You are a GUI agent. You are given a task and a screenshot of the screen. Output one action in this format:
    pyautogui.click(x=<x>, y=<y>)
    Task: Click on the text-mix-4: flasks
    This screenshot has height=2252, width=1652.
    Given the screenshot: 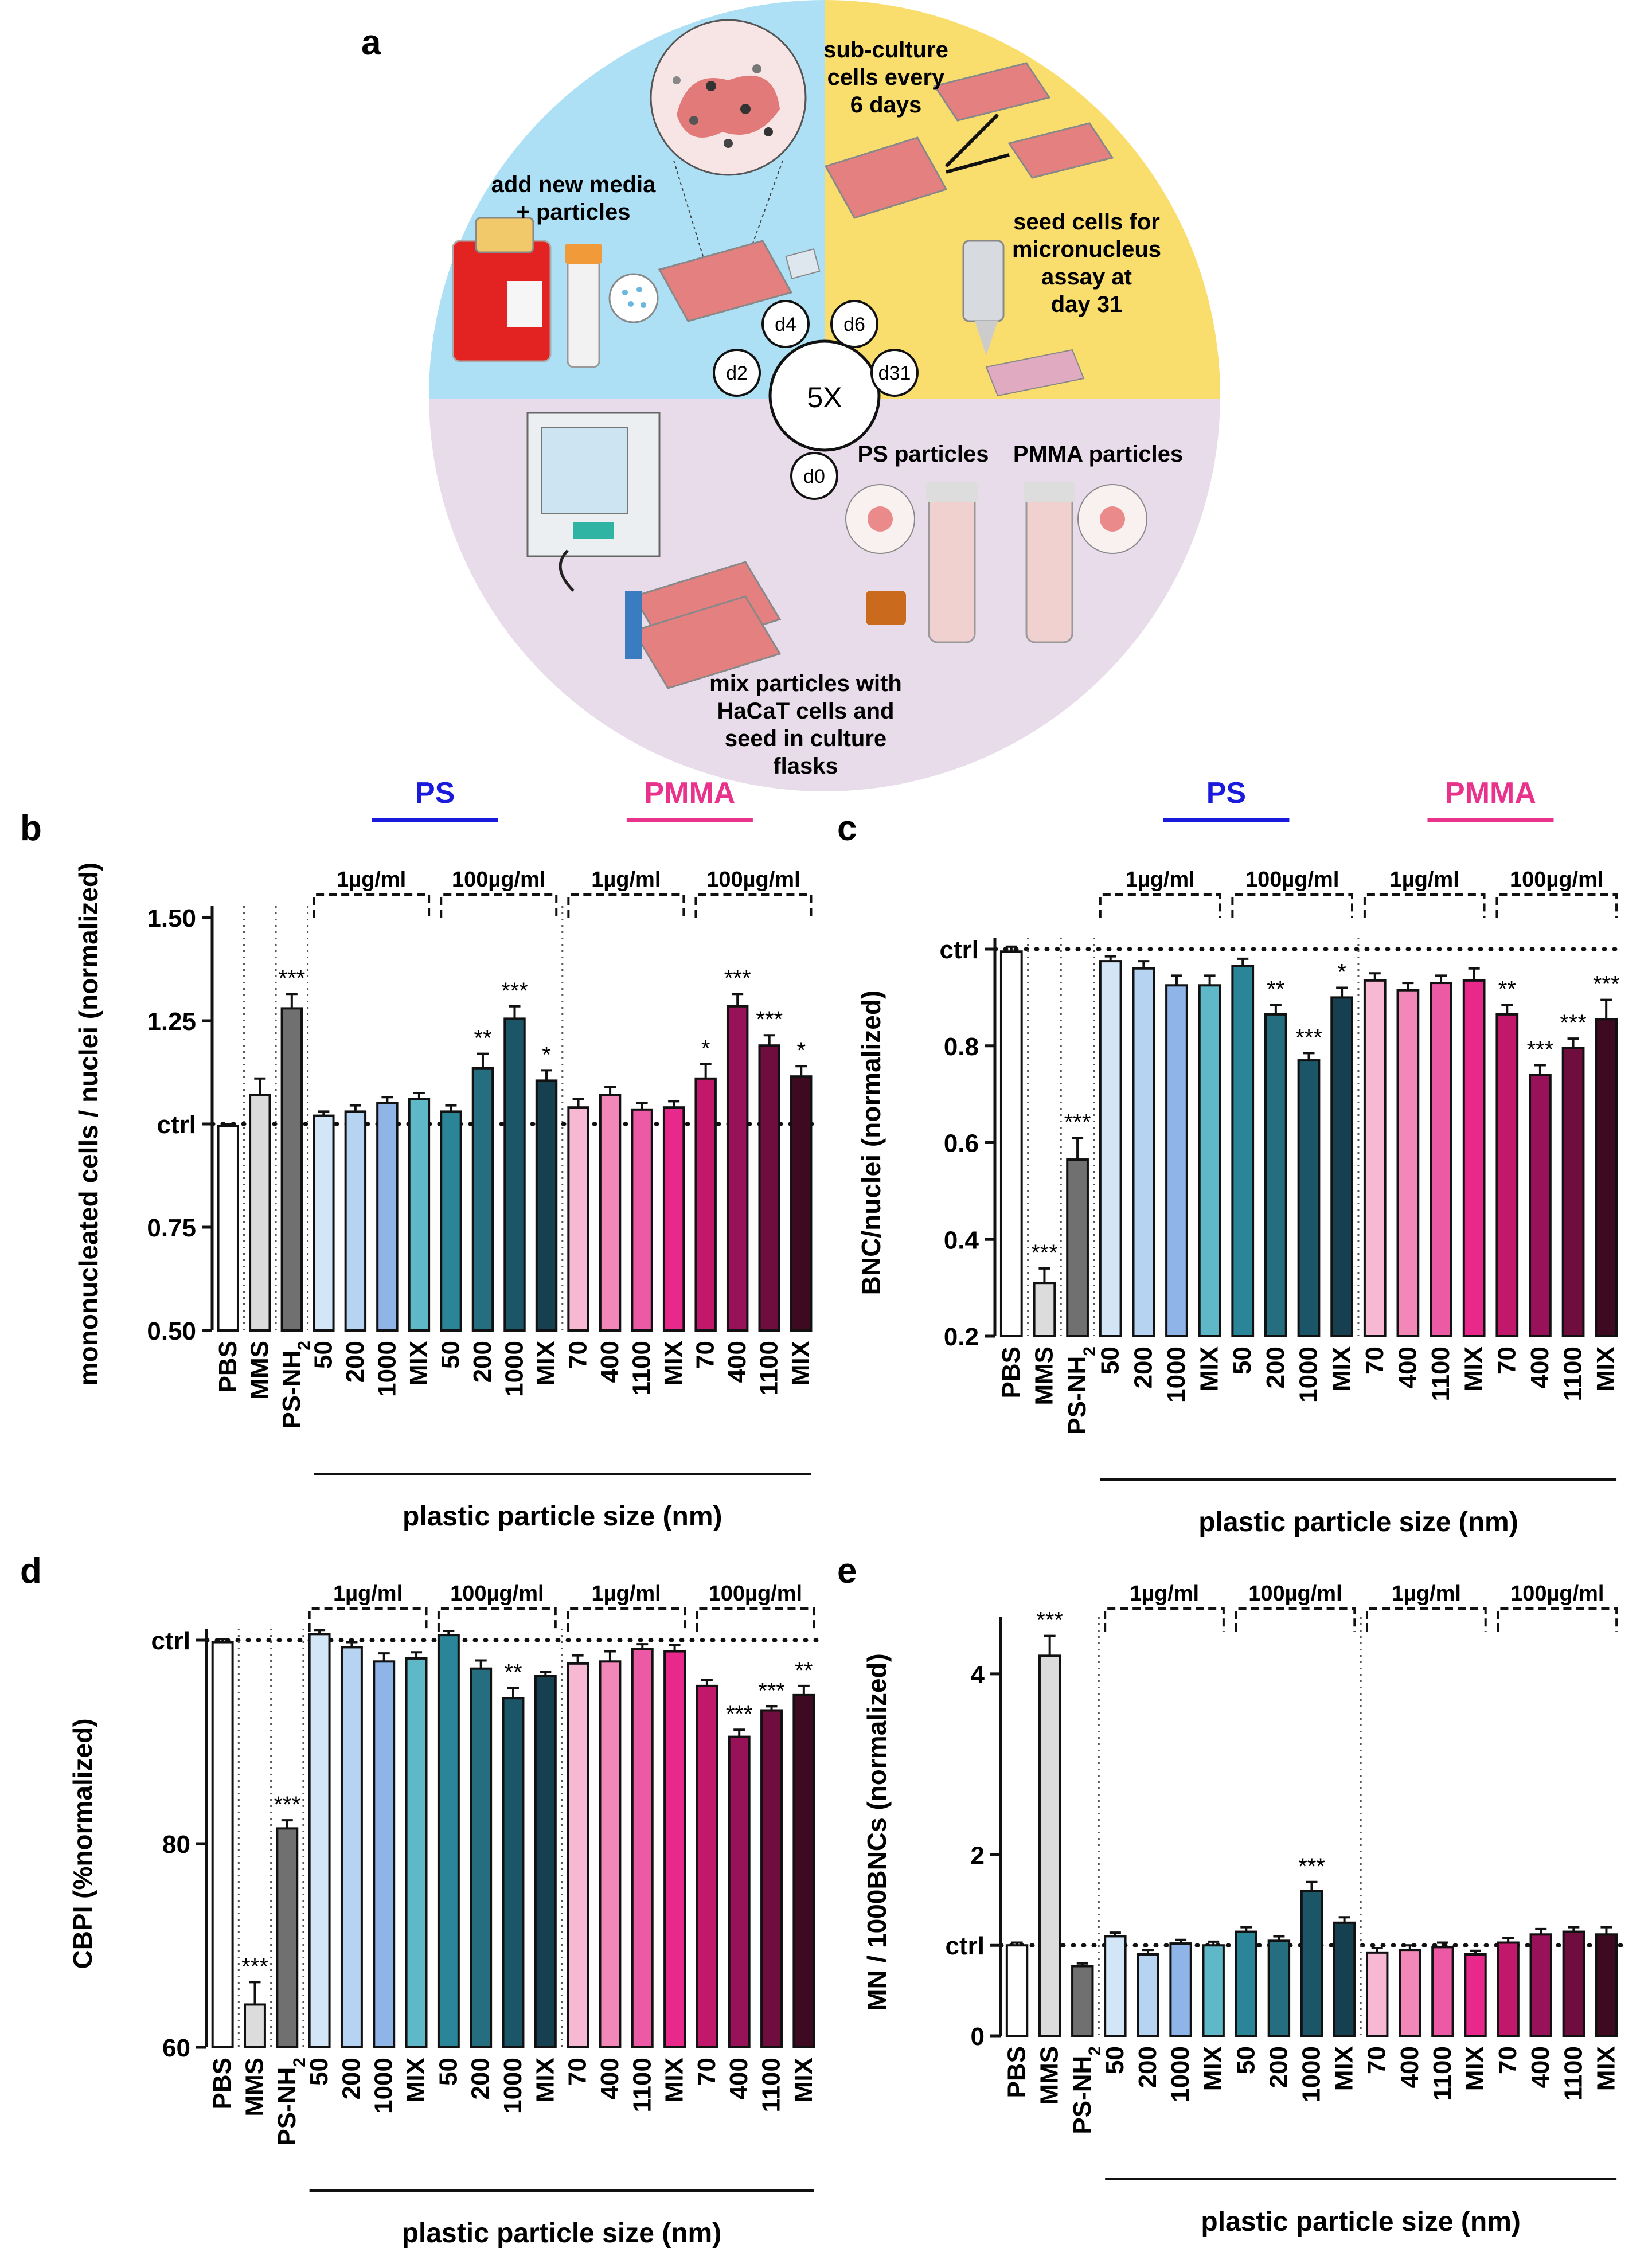 What is the action you would take?
    pyautogui.click(x=805, y=766)
    